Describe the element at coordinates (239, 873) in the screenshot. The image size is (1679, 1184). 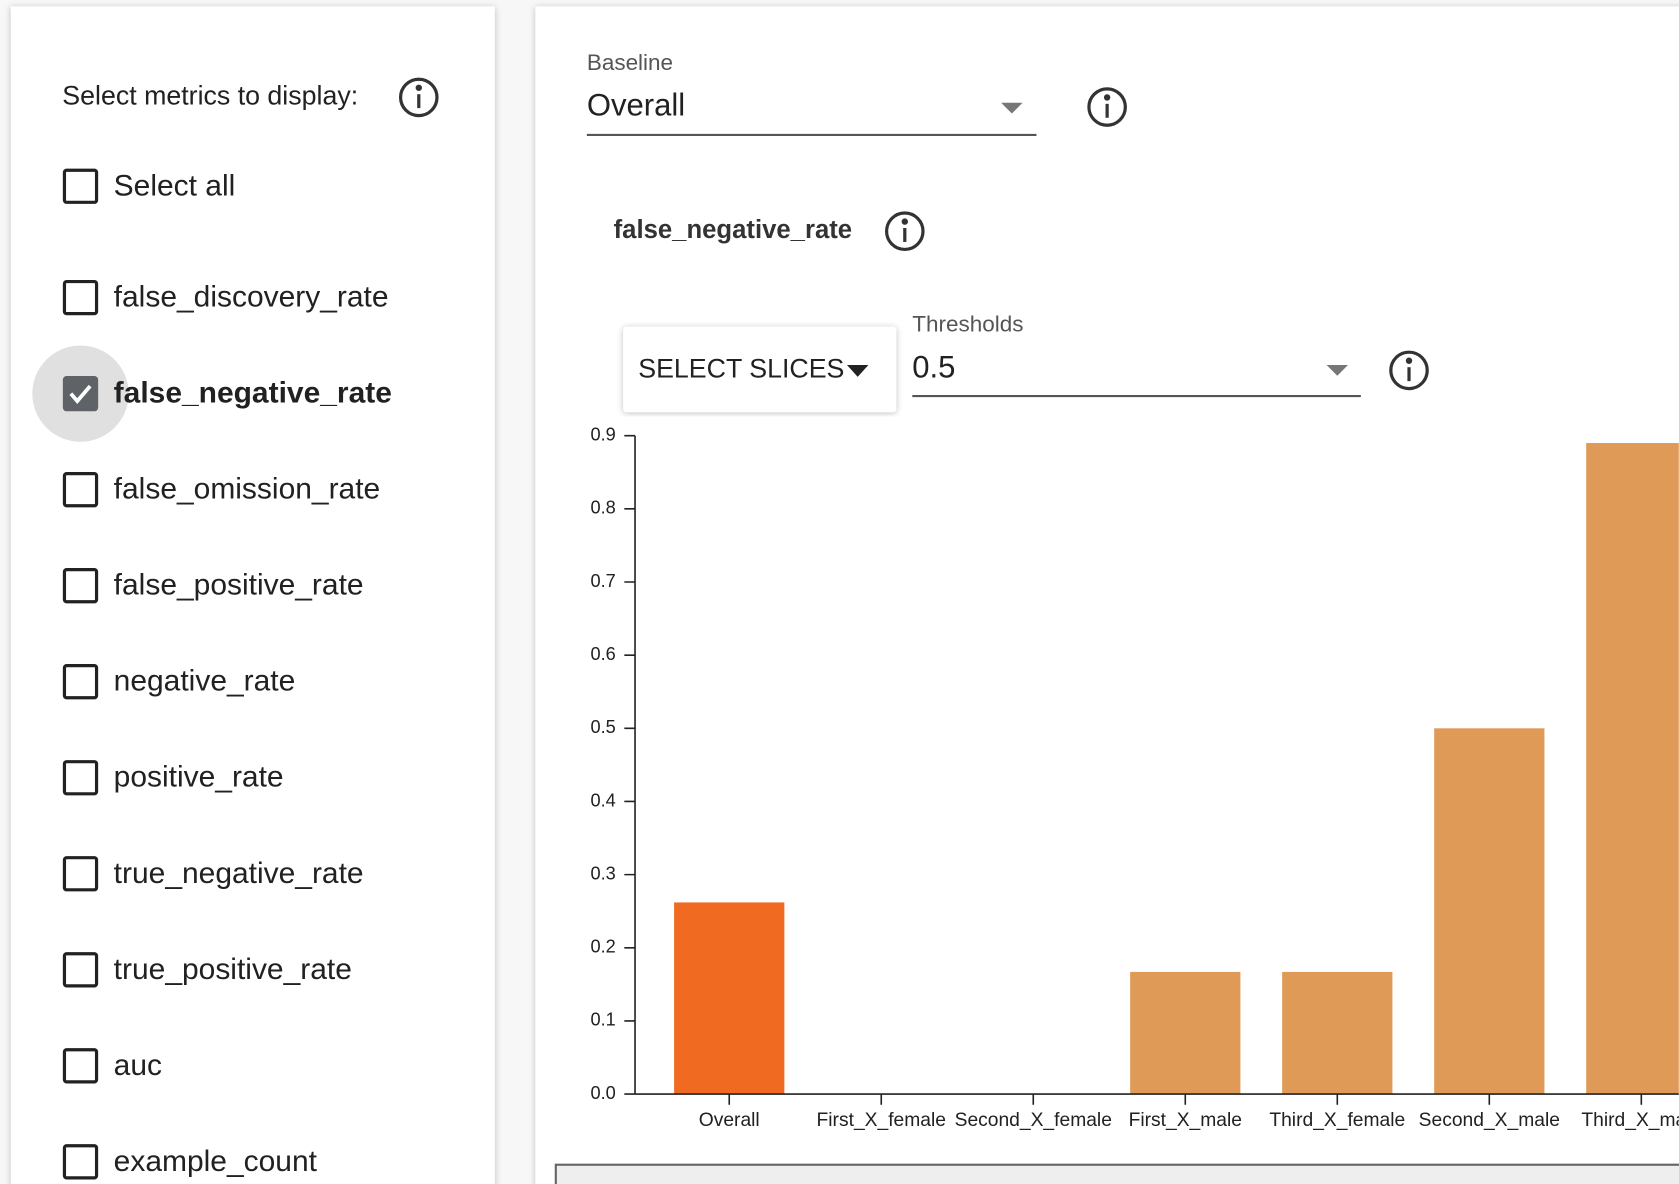
I see `checkbox-label: true_negative_rate` at that location.